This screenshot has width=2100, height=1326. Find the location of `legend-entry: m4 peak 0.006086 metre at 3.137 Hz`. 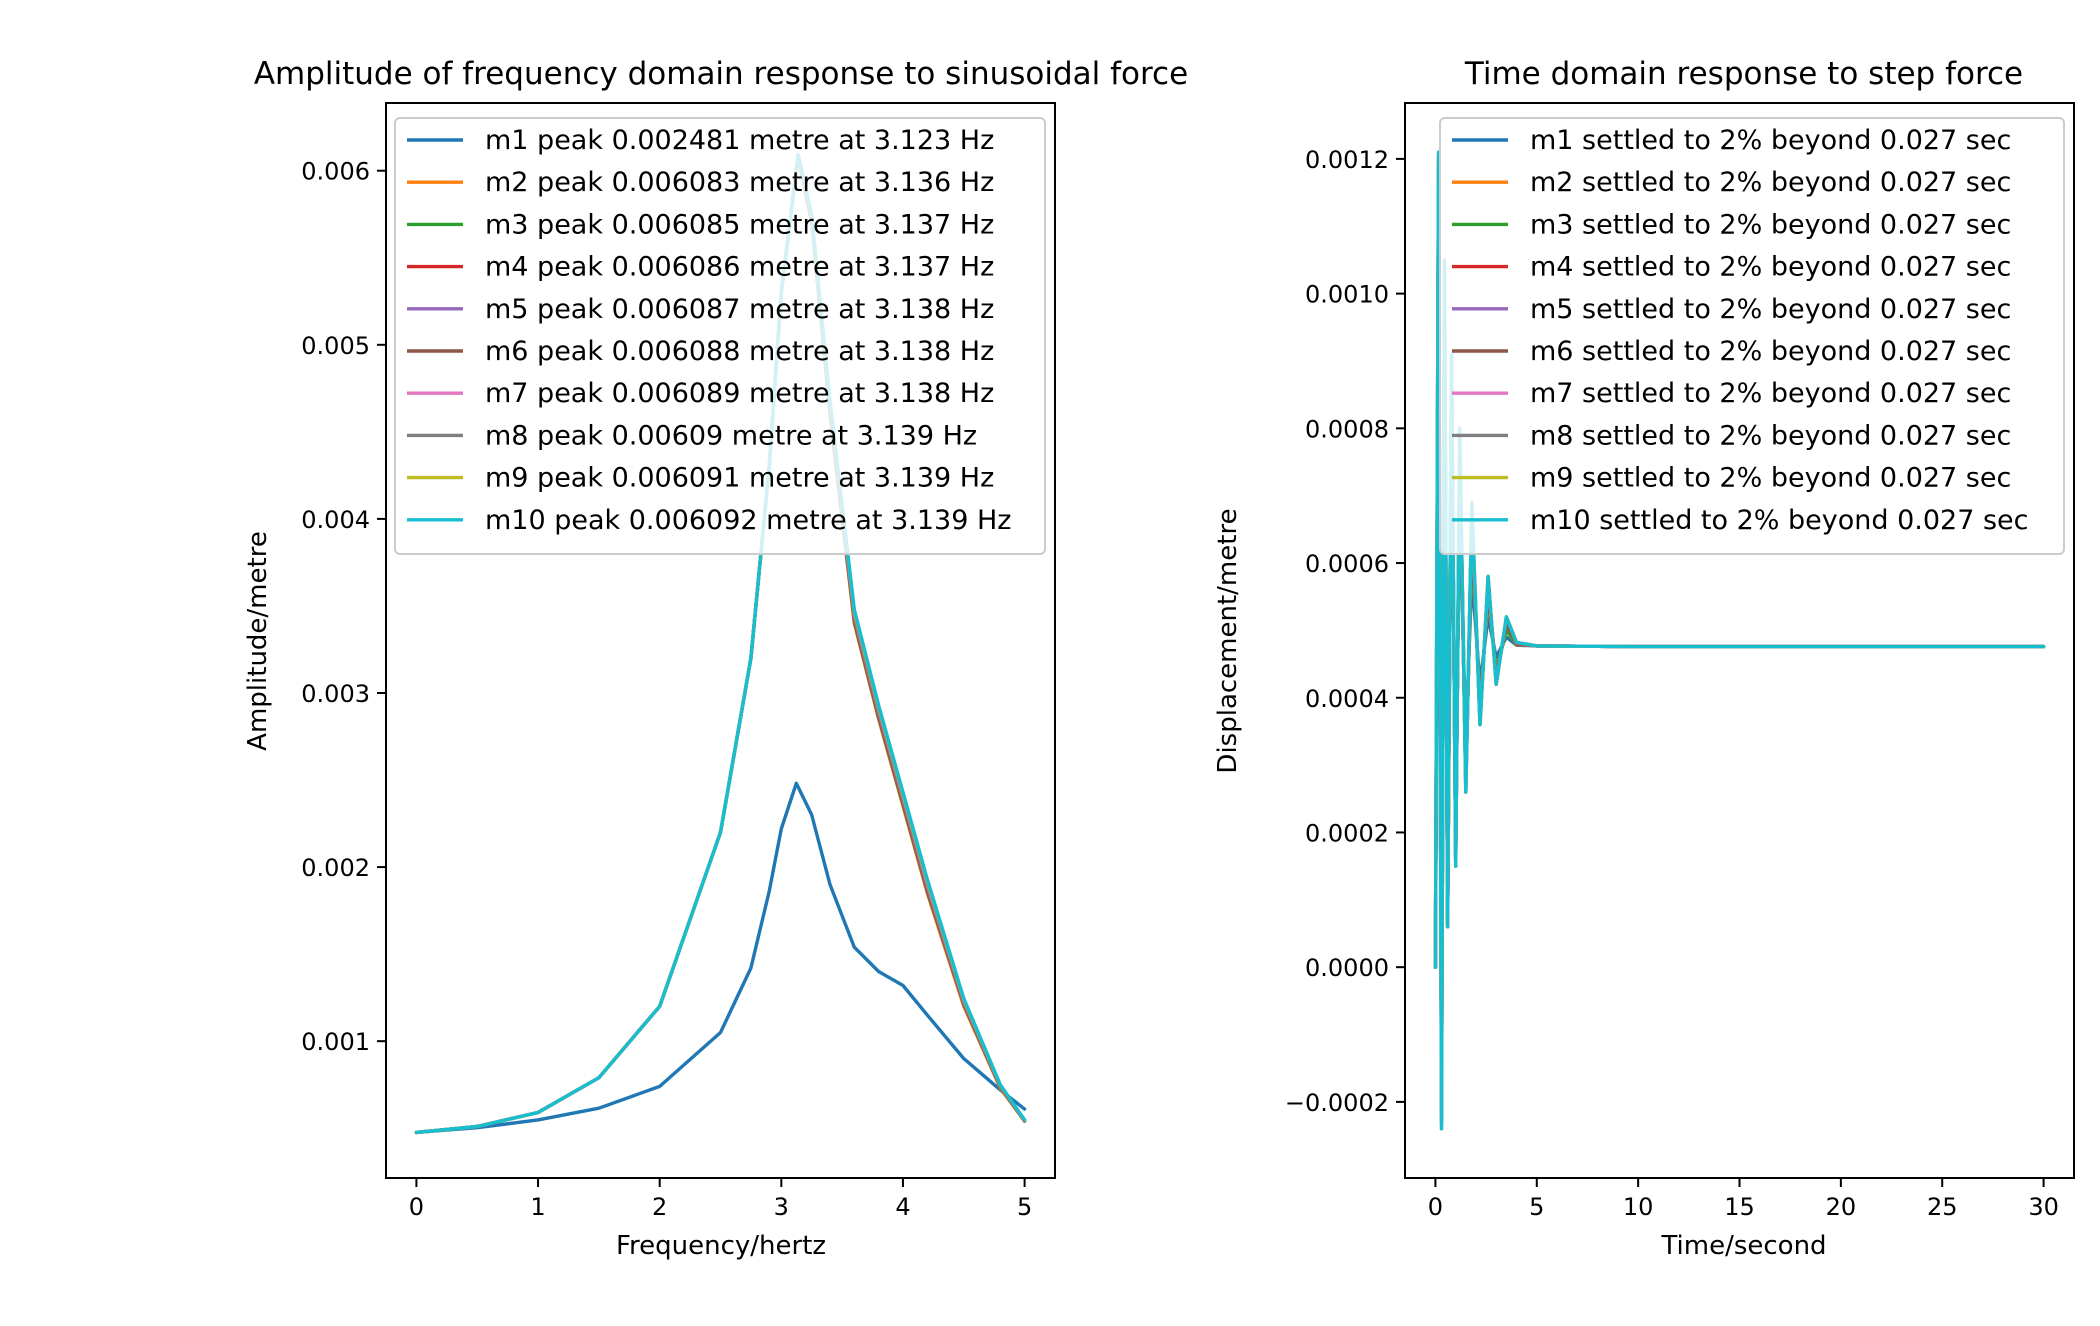

legend-entry: m4 peak 0.006086 metre at 3.137 Hz is located at coordinates (739, 267).